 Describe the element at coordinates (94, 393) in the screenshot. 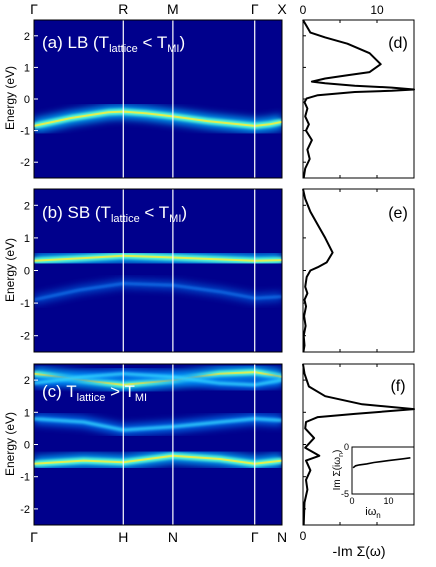

I see `panel-c-label: (c) Tlattice > TMI` at that location.